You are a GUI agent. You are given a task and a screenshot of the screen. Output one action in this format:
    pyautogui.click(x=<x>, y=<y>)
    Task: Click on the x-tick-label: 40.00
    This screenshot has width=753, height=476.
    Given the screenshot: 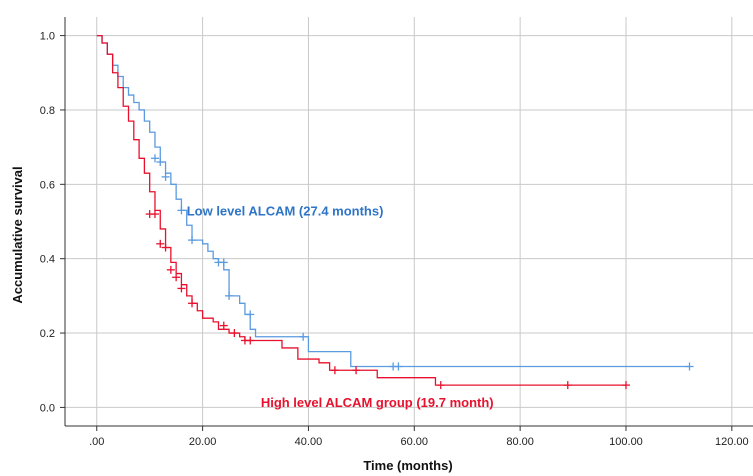 What is the action you would take?
    pyautogui.click(x=309, y=442)
    